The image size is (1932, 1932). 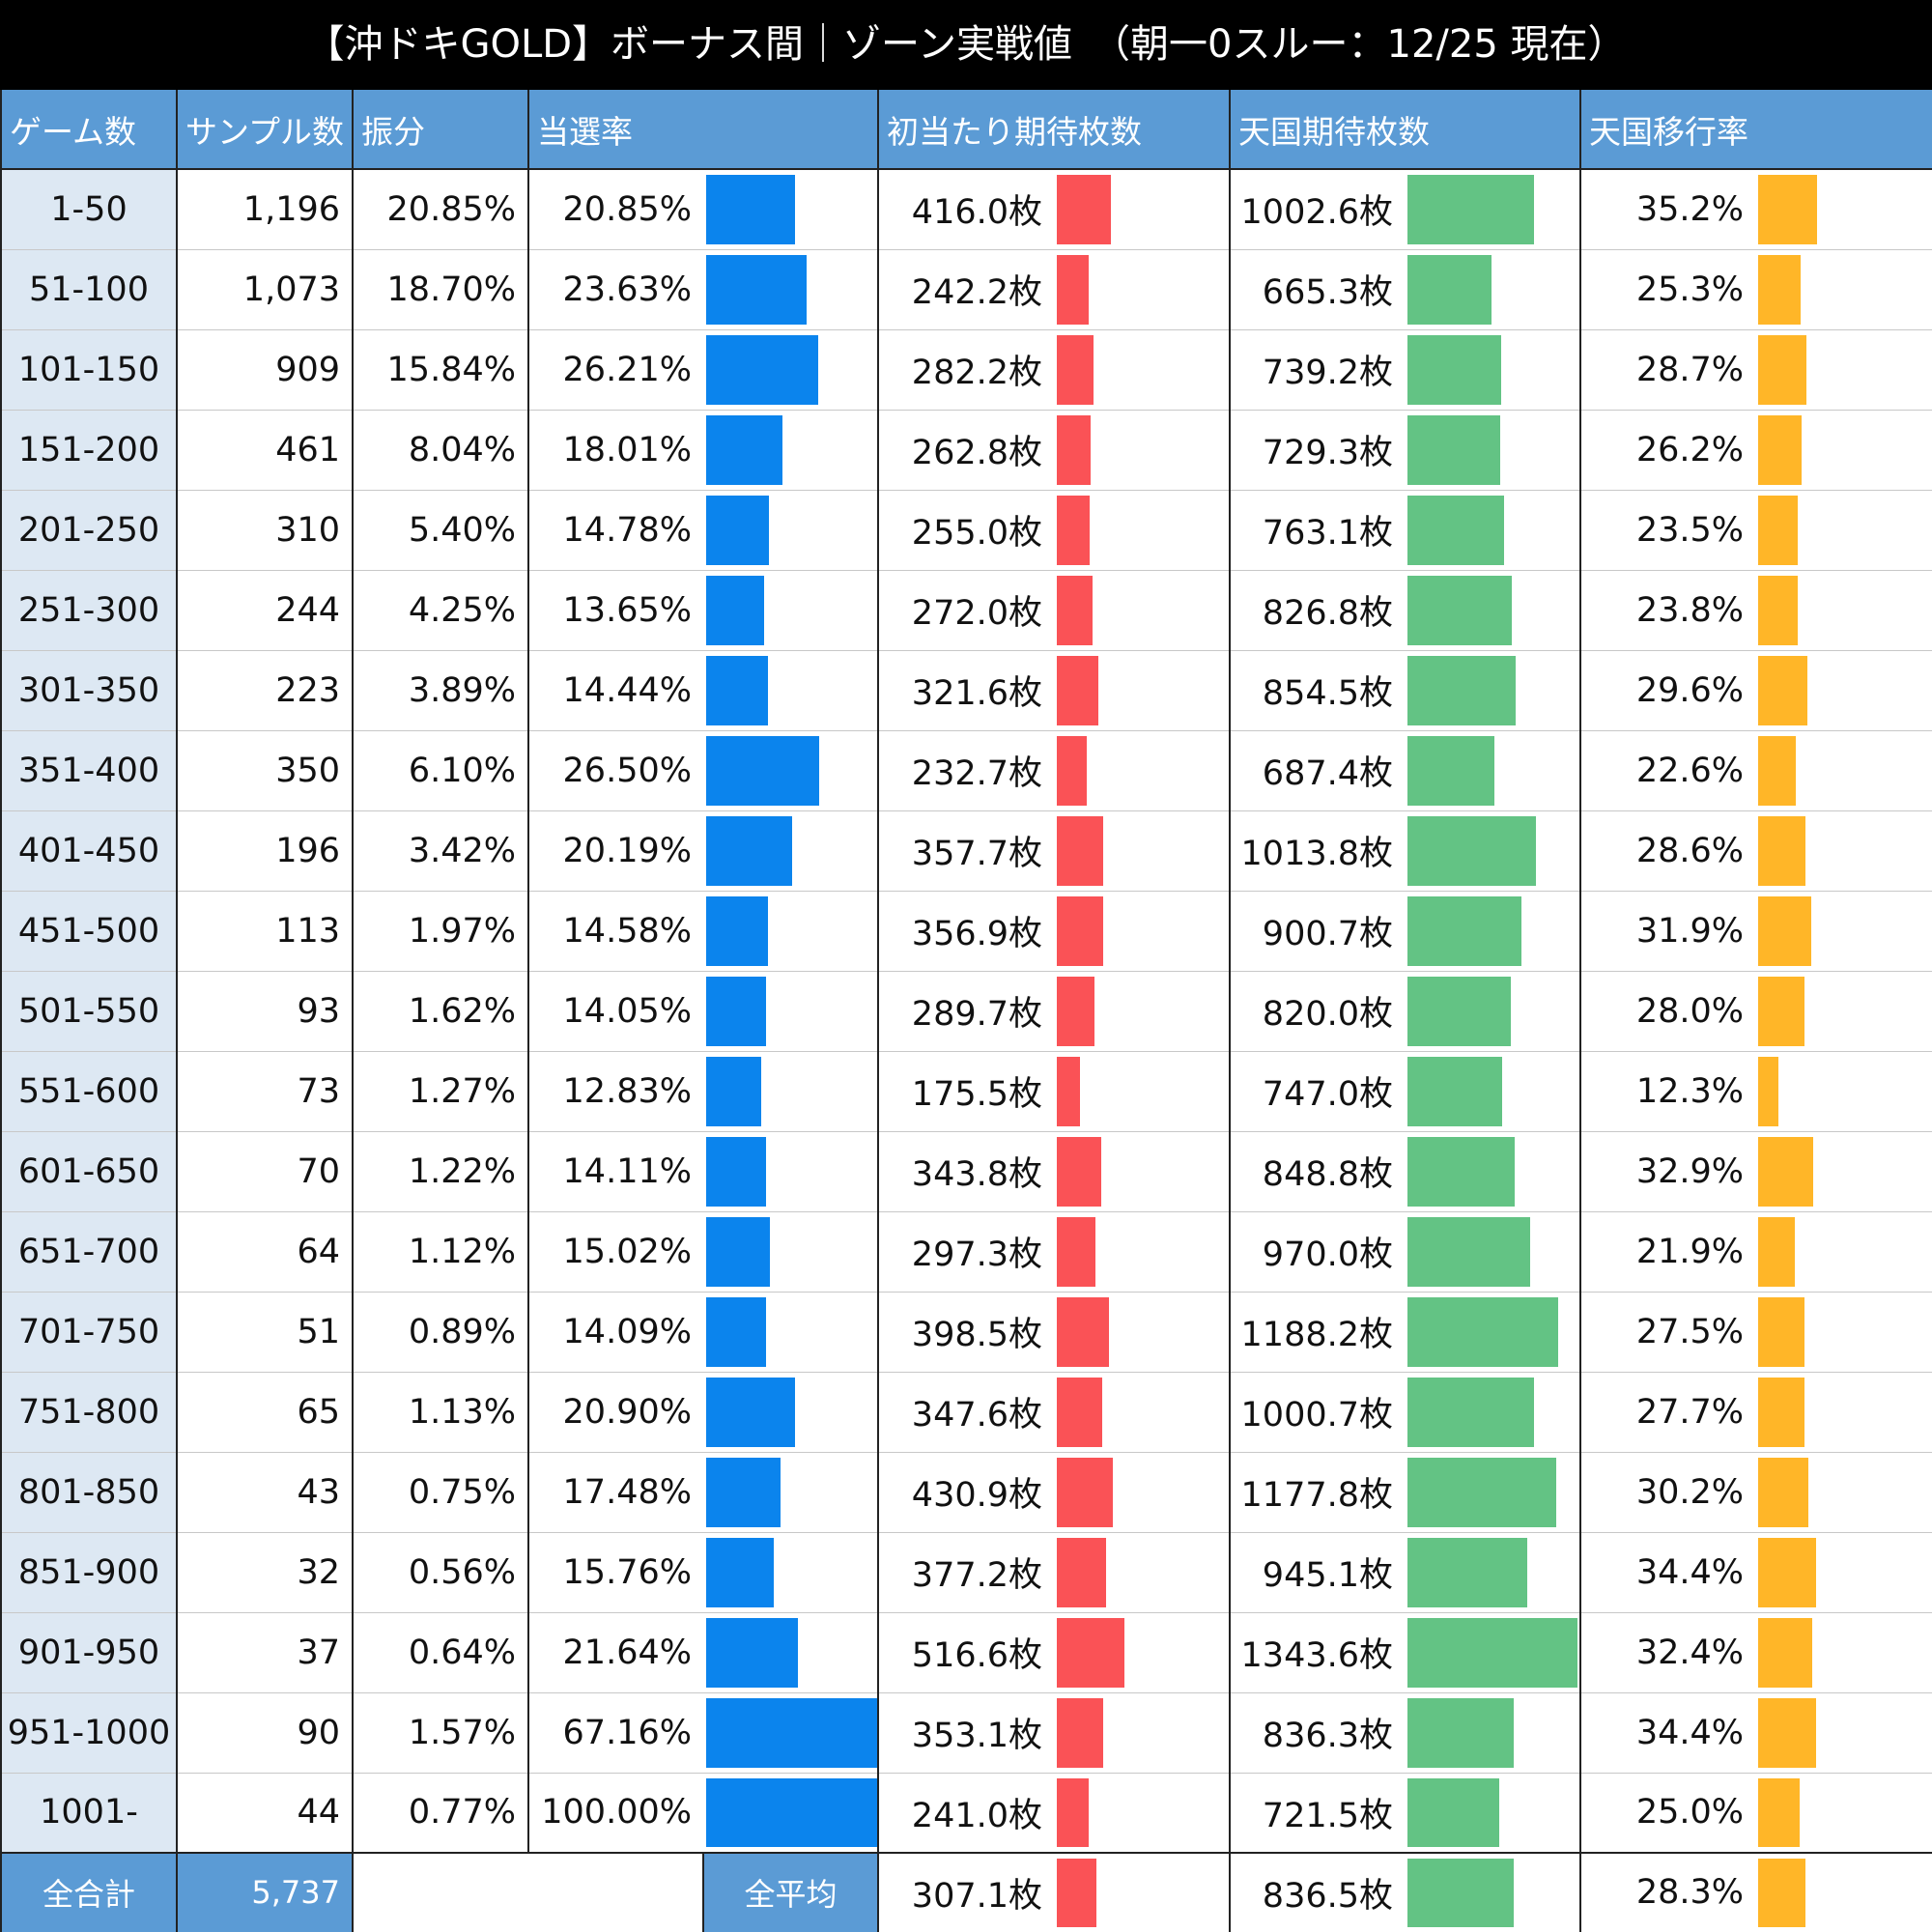 I want to click on number-cell: 1188.2枚, so click(x=1317, y=1332).